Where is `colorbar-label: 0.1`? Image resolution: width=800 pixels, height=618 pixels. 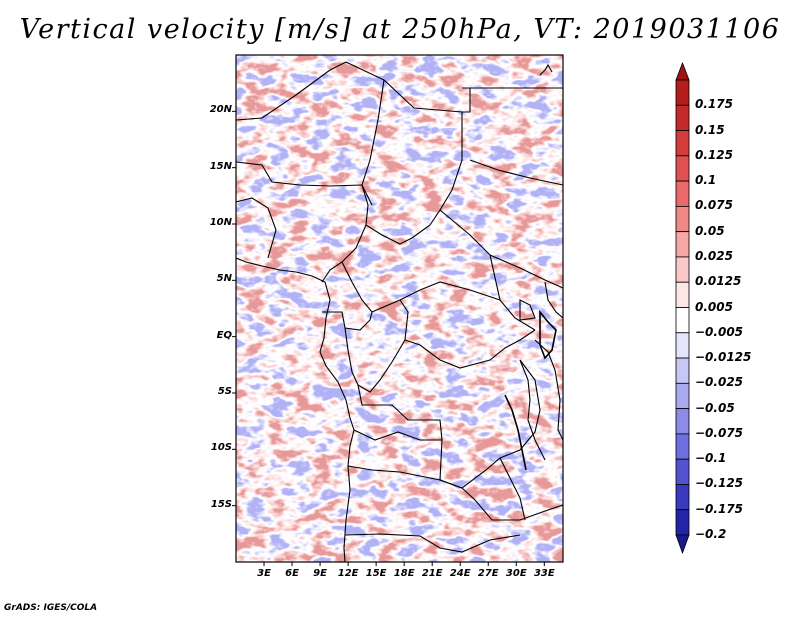 colorbar-label: 0.1 is located at coordinates (706, 180).